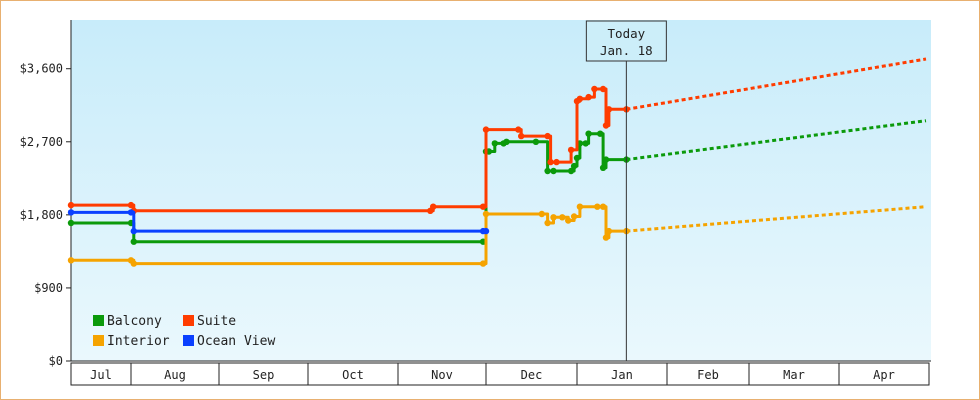 The image size is (980, 400). I want to click on legend-item: Suite, so click(209, 321).